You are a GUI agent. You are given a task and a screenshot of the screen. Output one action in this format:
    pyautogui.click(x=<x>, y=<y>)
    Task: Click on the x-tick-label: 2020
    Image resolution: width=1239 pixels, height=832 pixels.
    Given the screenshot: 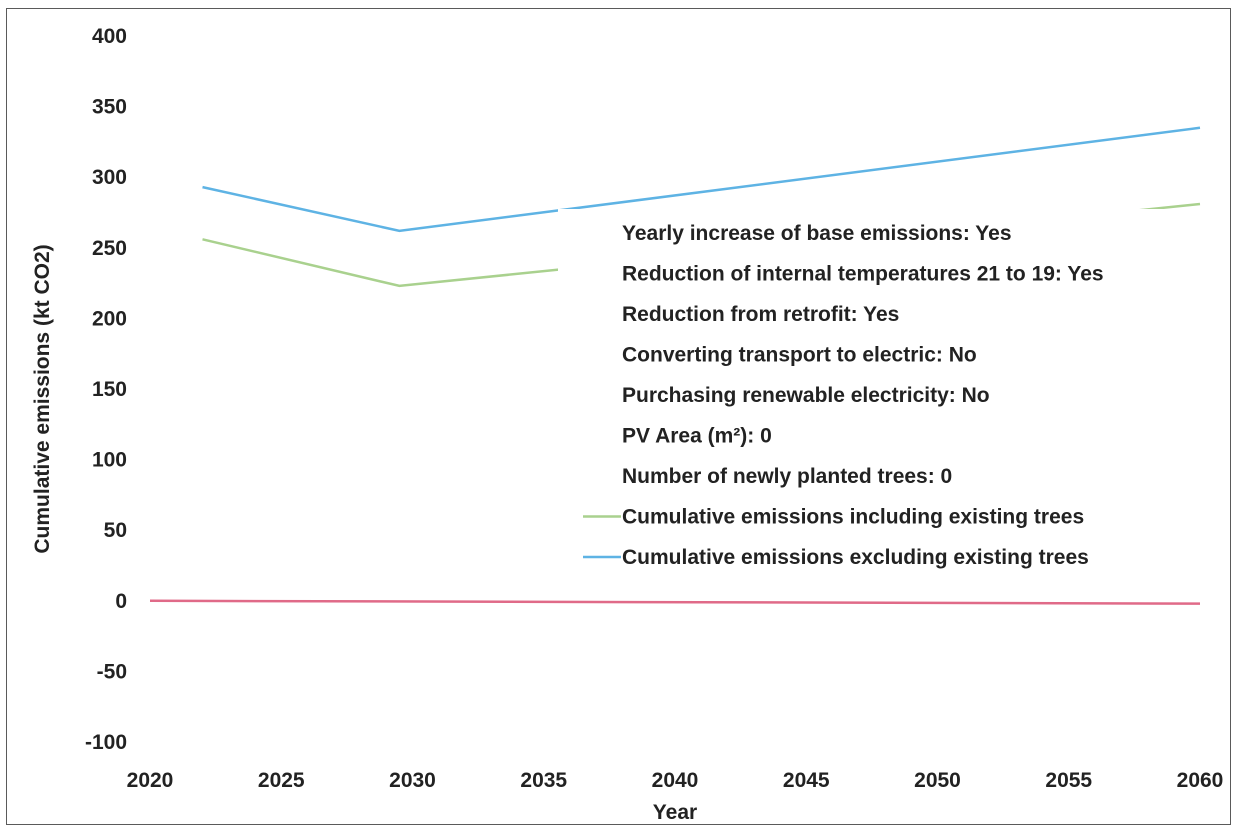 What is the action you would take?
    pyautogui.click(x=150, y=780)
    